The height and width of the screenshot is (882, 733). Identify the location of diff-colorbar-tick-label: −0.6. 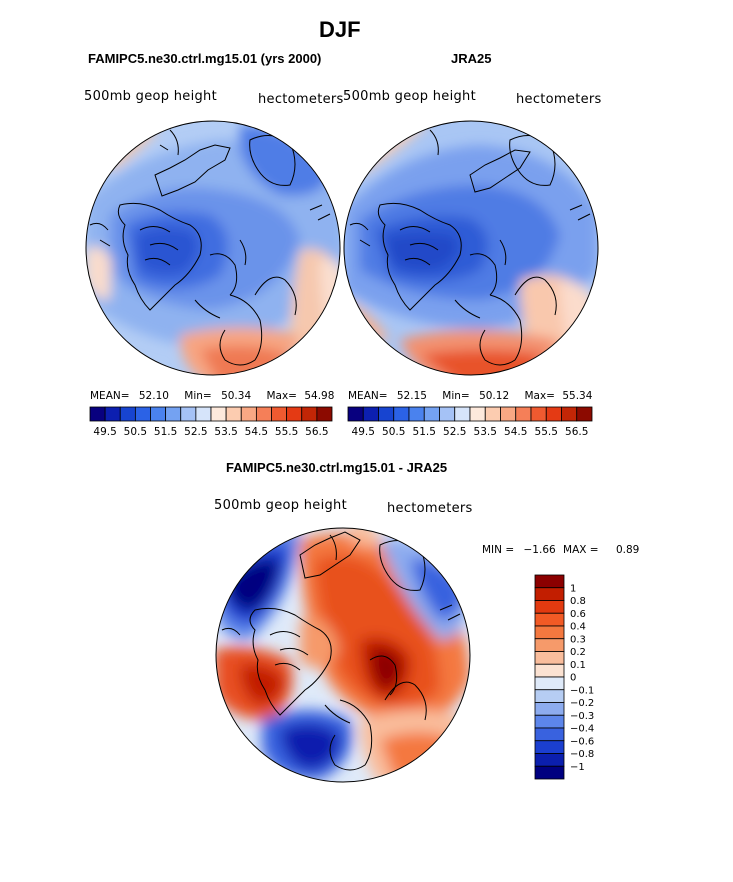
(582, 741).